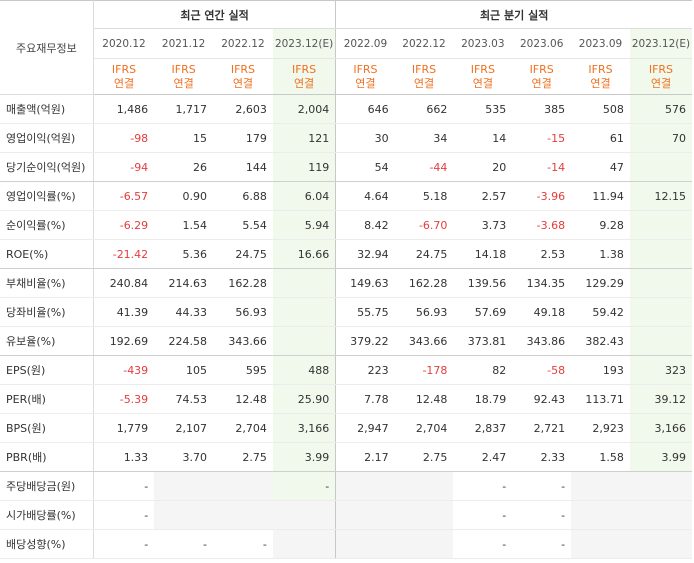 This screenshot has width=694, height=563. Describe the element at coordinates (542, 138) in the screenshot. I see `table-cell: -15` at that location.